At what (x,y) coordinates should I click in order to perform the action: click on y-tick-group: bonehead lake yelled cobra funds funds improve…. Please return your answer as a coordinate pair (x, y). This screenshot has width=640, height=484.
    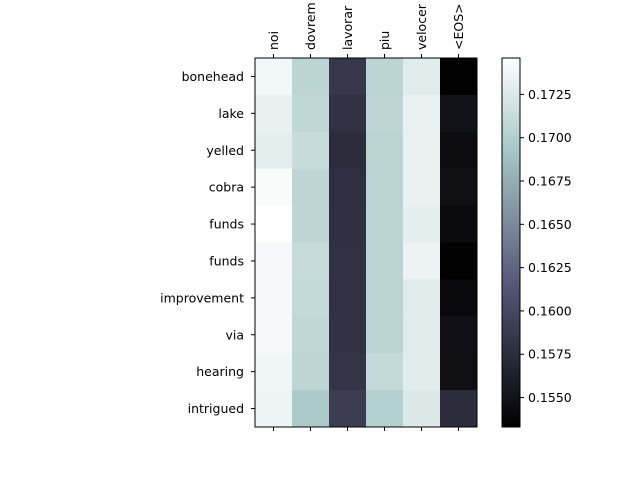
    Looking at the image, I should click on (207, 242).